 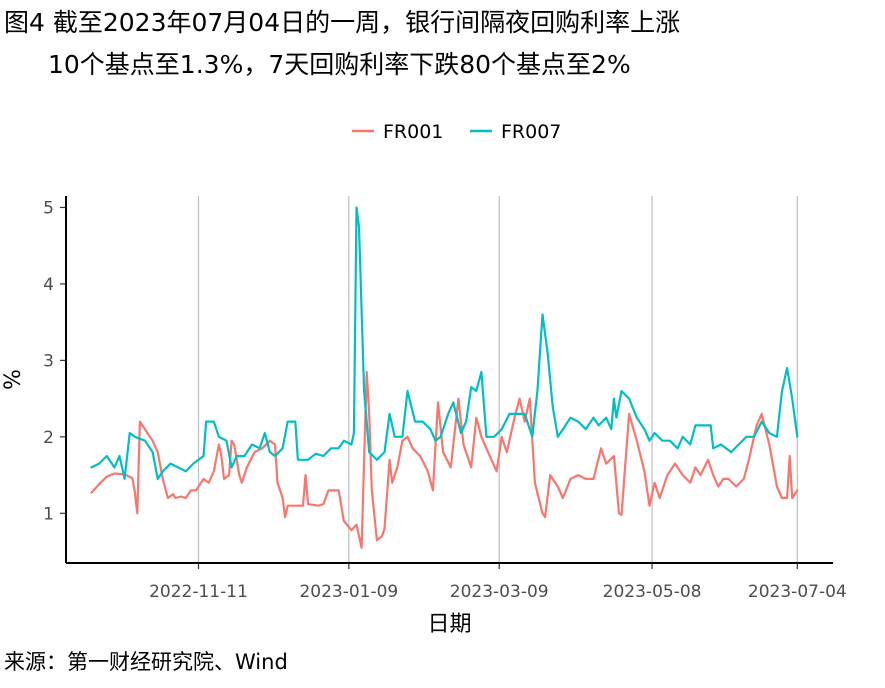 I want to click on chart-title-line-1: 图4 截至2023年07月04日的一周，银行间隔夜回购利率上涨, so click(x=342, y=22).